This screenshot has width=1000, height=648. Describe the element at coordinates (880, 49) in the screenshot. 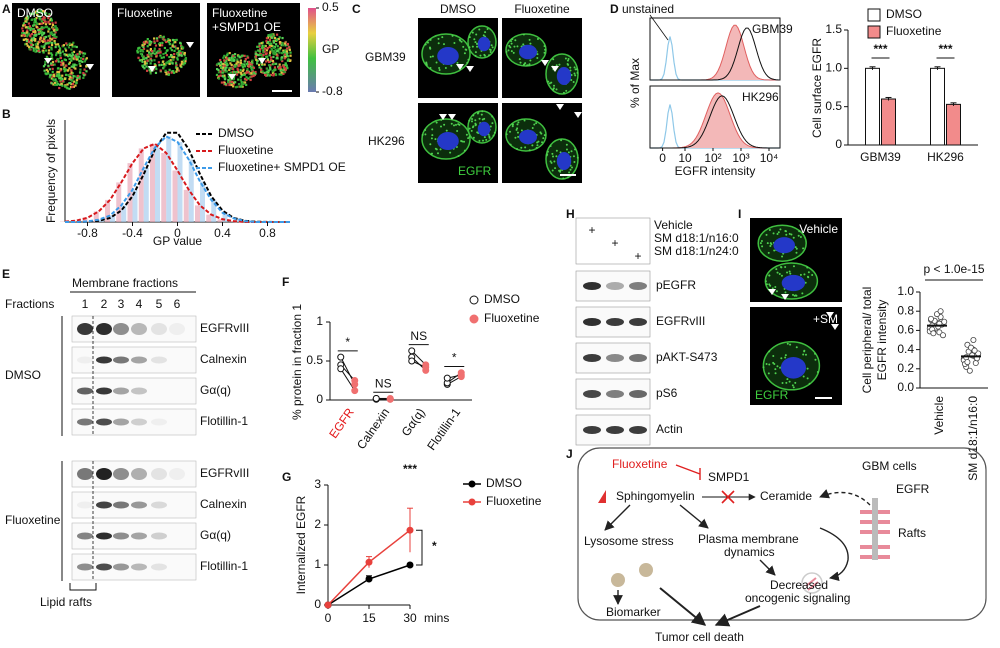

I see `significance: ***` at that location.